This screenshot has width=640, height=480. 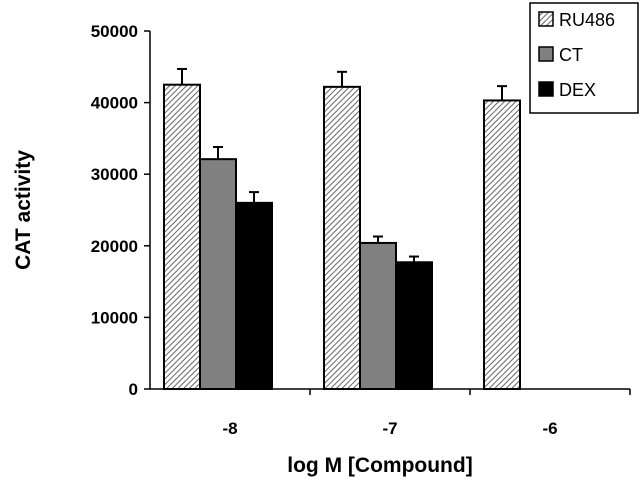 I want to click on y-tick-label: 20000, so click(x=114, y=246).